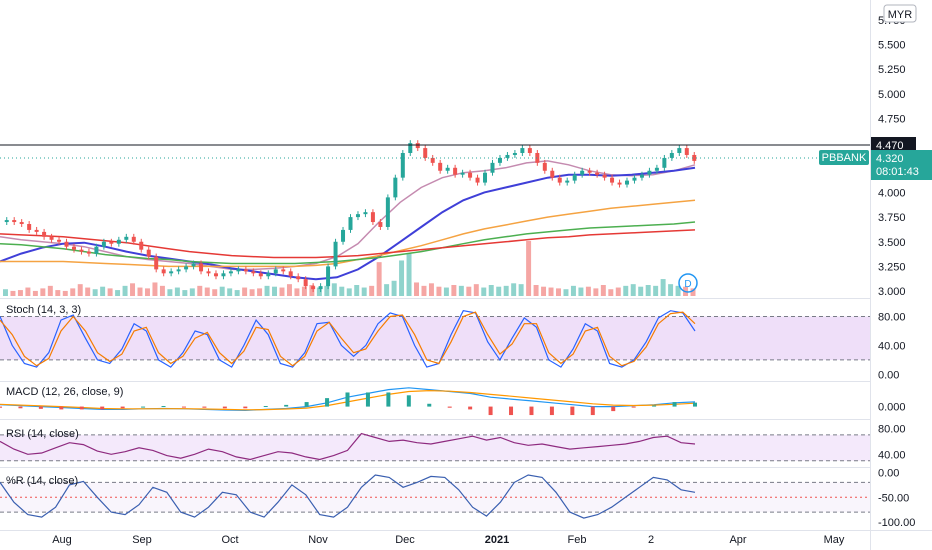 The image size is (932, 550). Describe the element at coordinates (892, 70) in the screenshot. I see `price-tick-label: 5.250` at that location.